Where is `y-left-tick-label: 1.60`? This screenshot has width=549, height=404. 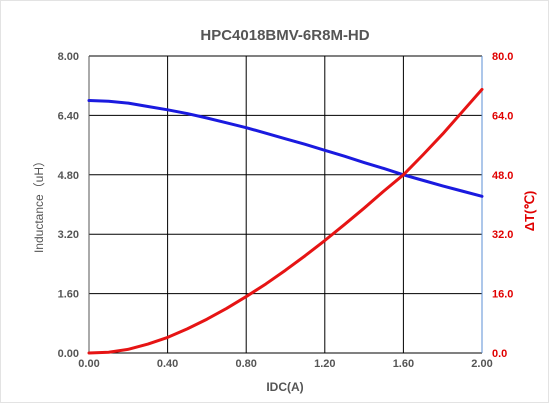 y-left-tick-label: 1.60 is located at coordinates (68, 295).